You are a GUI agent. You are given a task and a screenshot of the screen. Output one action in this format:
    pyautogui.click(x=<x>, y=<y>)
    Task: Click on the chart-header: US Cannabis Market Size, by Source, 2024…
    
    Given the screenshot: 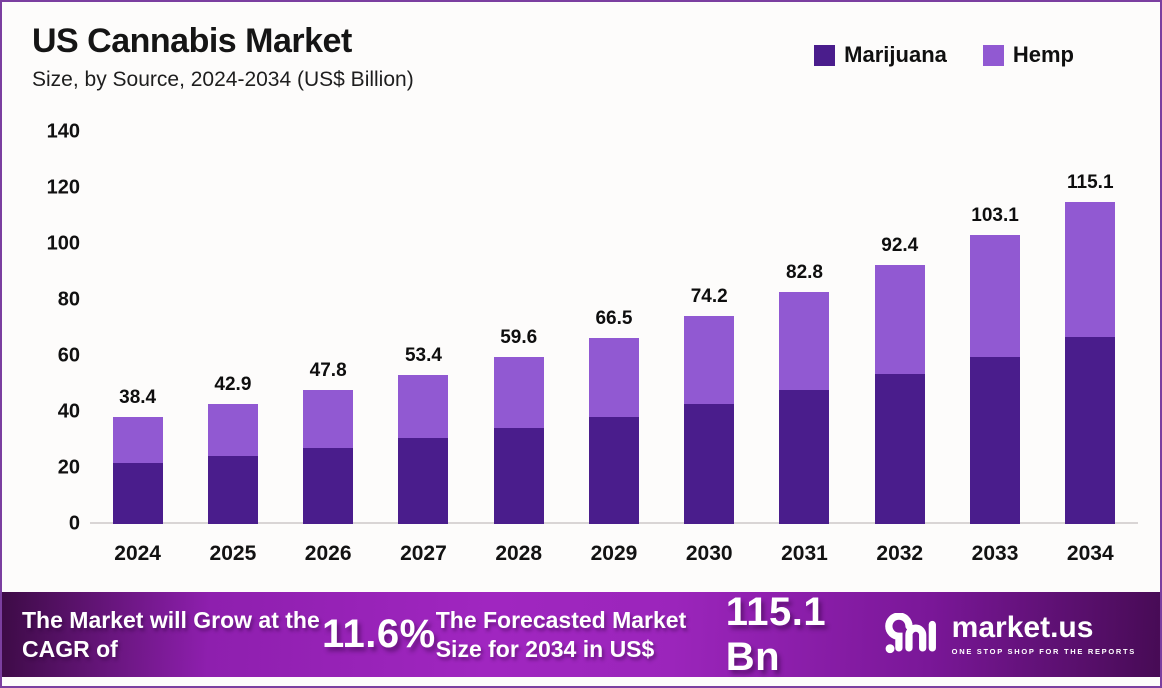 What is the action you would take?
    pyautogui.click(x=223, y=57)
    